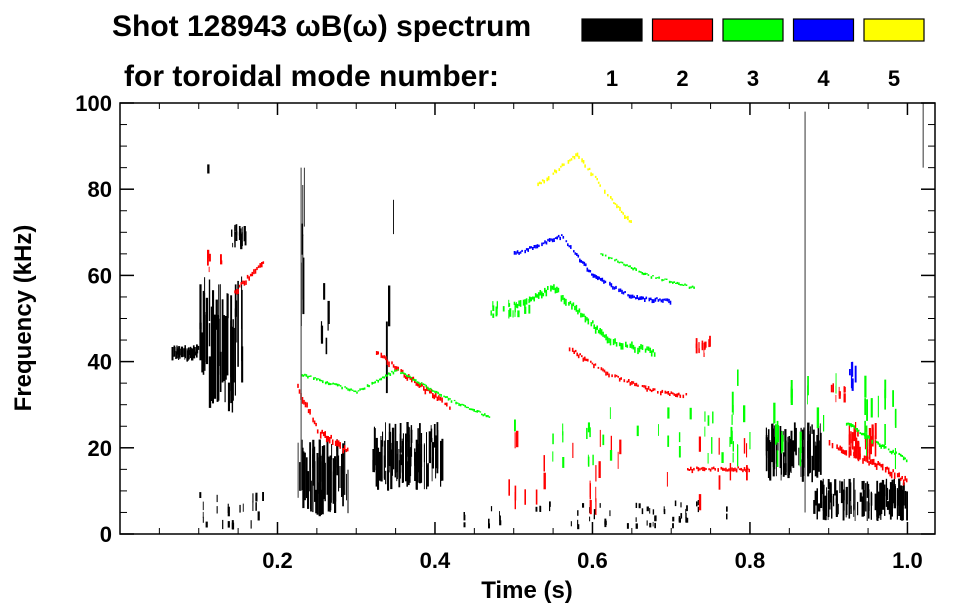  I want to click on y-axis-label: Frequency (kHz), so click(23, 318).